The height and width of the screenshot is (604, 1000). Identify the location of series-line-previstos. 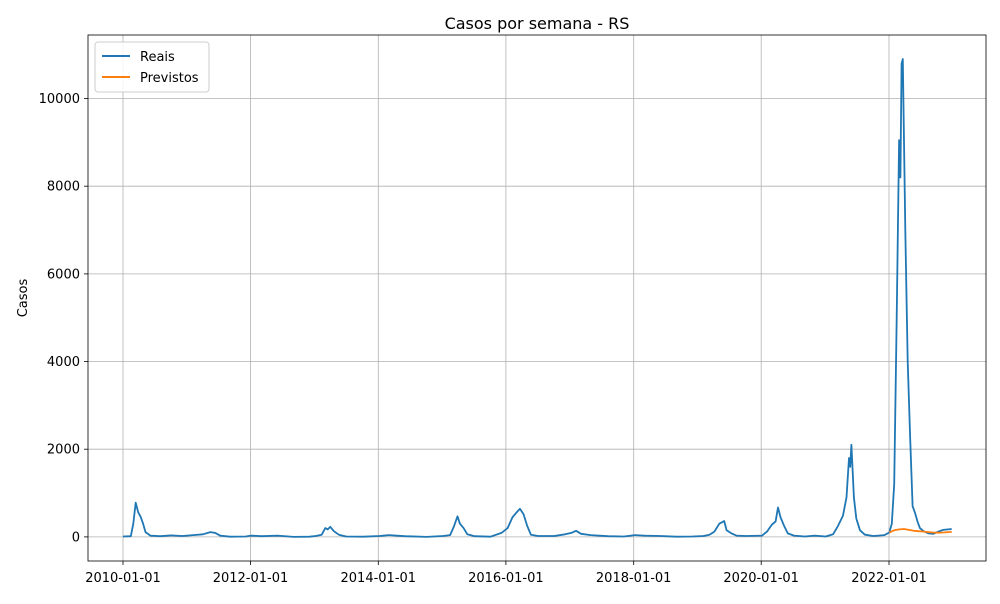
(920, 531).